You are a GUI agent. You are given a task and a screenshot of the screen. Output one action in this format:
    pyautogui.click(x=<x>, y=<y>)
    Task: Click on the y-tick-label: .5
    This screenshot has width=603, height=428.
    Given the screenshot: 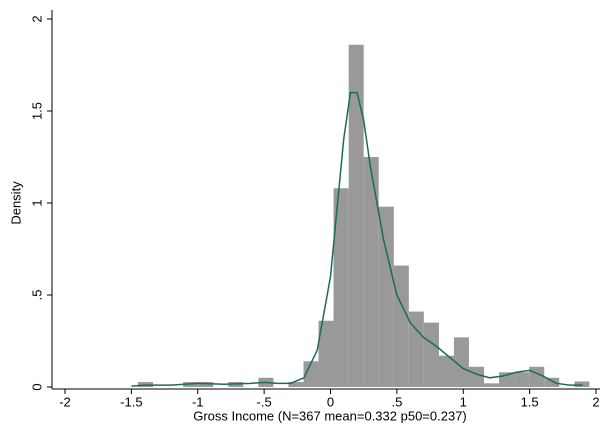 What is the action you would take?
    pyautogui.click(x=36, y=295)
    